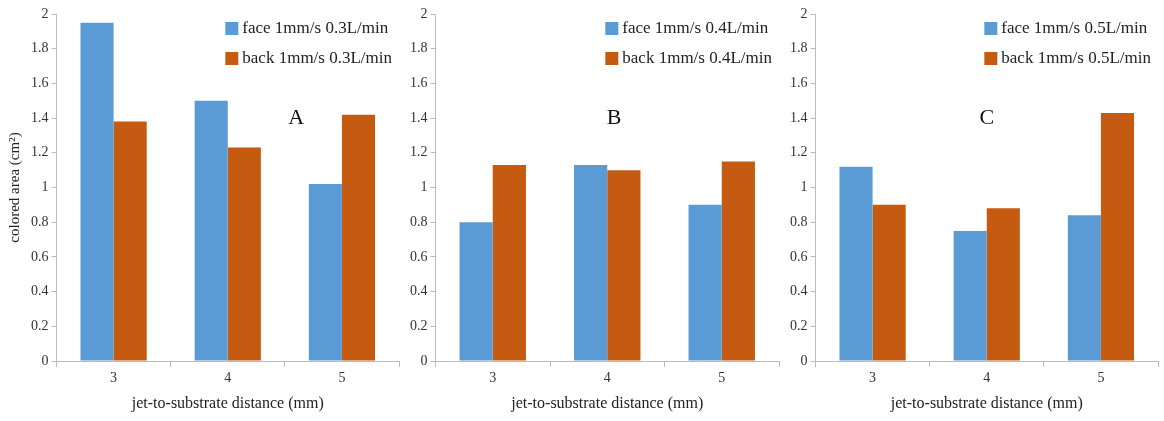  What do you see at coordinates (697, 58) in the screenshot?
I see `legend-label: back 1mm/s 0.4L/min` at bounding box center [697, 58].